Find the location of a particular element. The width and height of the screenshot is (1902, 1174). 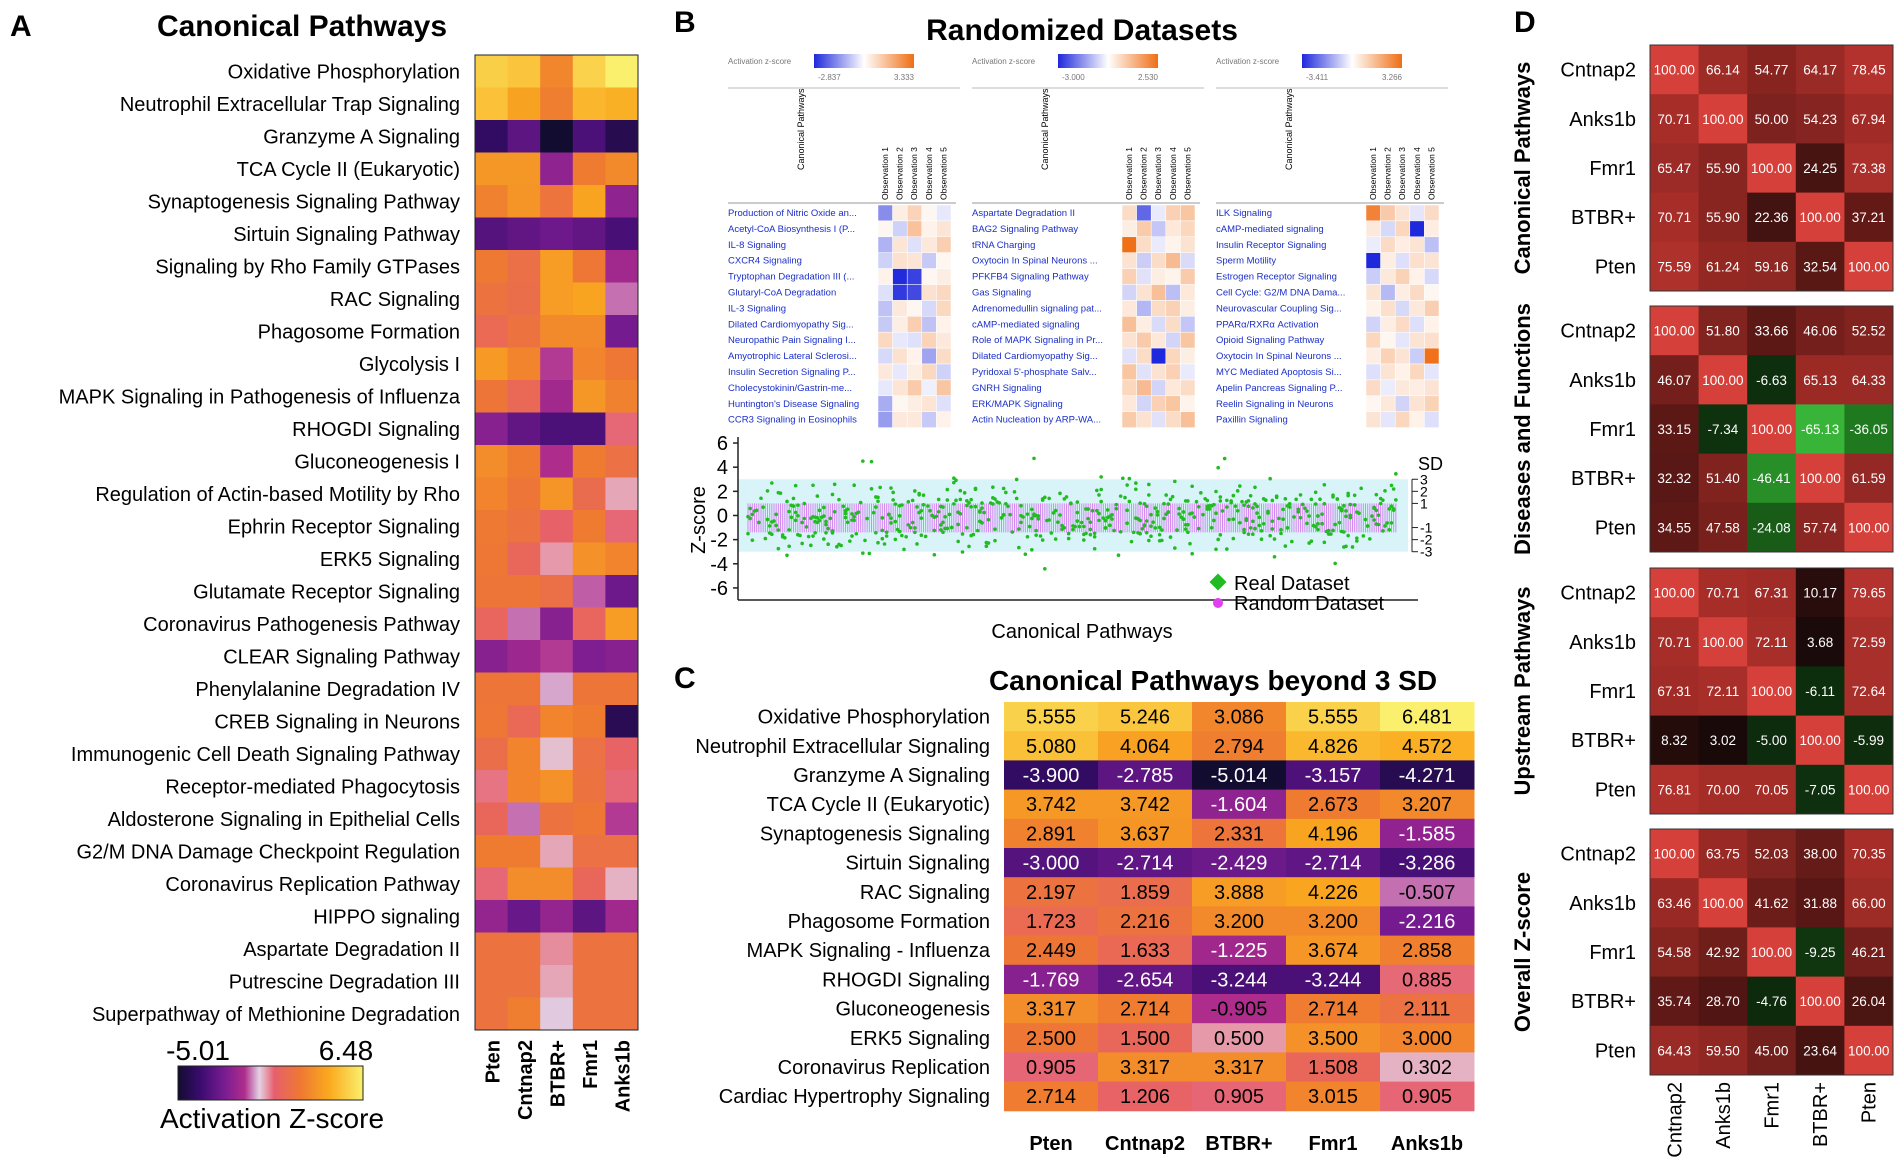

subheatmap-scalebar is located at coordinates (864, 61).